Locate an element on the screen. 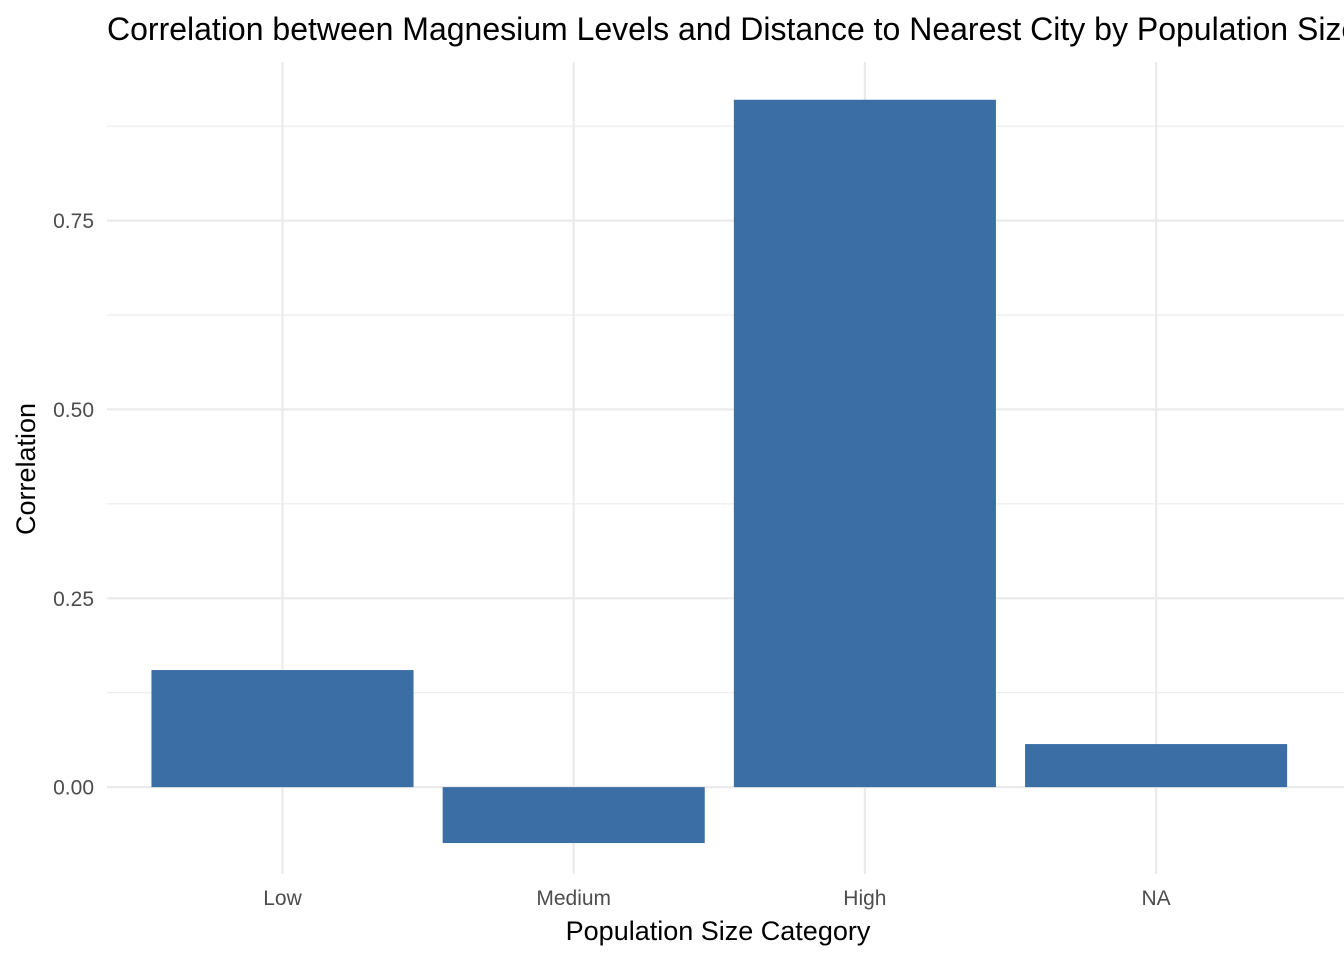 The height and width of the screenshot is (960, 1344). x-tick-label: NA is located at coordinates (1156, 898).